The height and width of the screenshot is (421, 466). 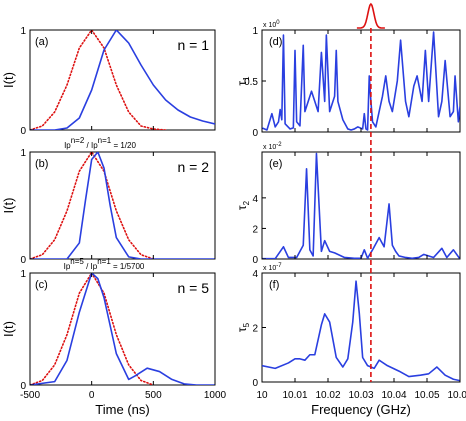 I want to click on x-tick-label: -500, so click(x=30, y=395).